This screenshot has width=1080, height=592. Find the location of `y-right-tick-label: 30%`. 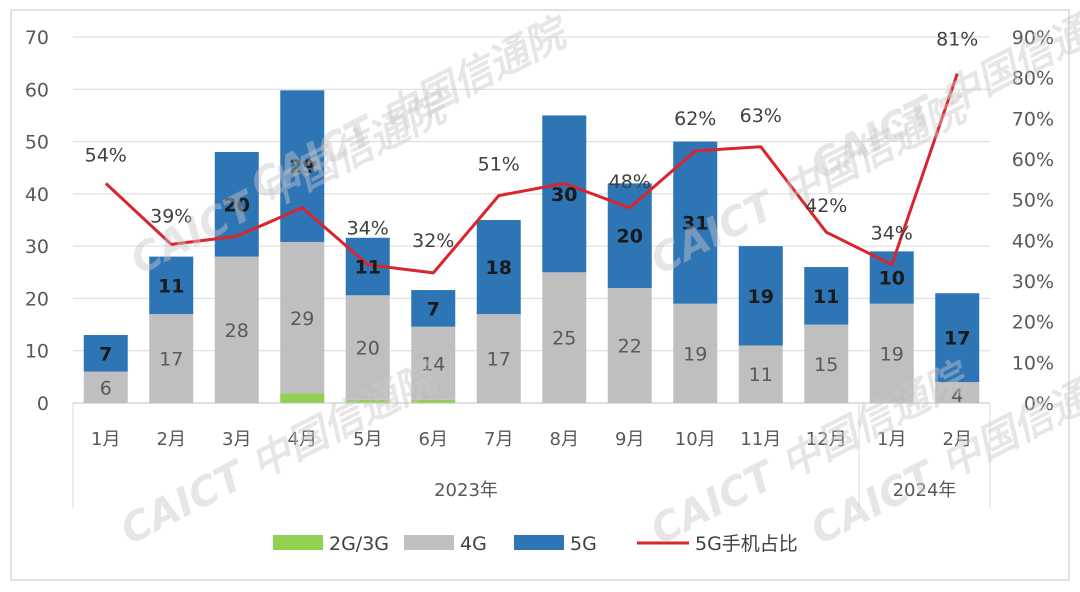

y-right-tick-label: 30% is located at coordinates (1033, 282).